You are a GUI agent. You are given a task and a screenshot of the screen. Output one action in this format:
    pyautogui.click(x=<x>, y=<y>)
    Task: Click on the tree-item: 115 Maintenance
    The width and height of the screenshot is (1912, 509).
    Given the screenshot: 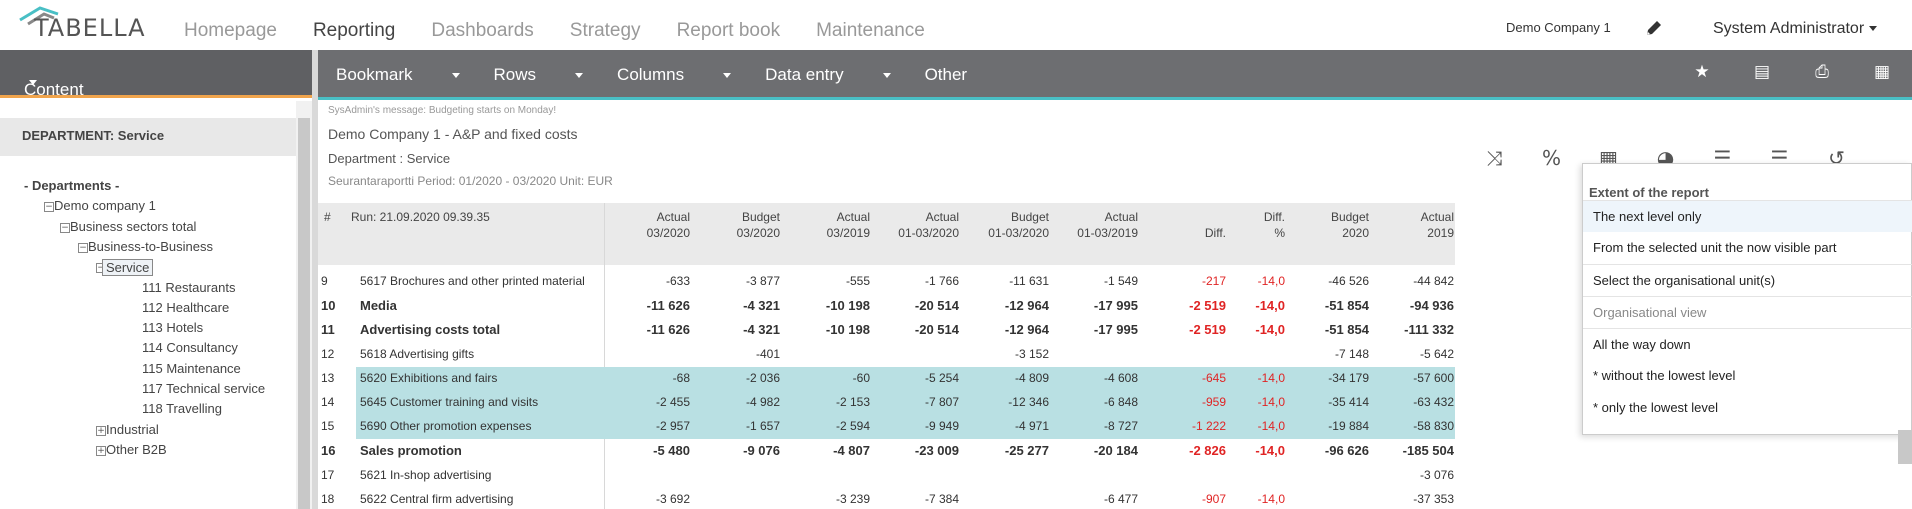 What is the action you would take?
    pyautogui.click(x=191, y=368)
    